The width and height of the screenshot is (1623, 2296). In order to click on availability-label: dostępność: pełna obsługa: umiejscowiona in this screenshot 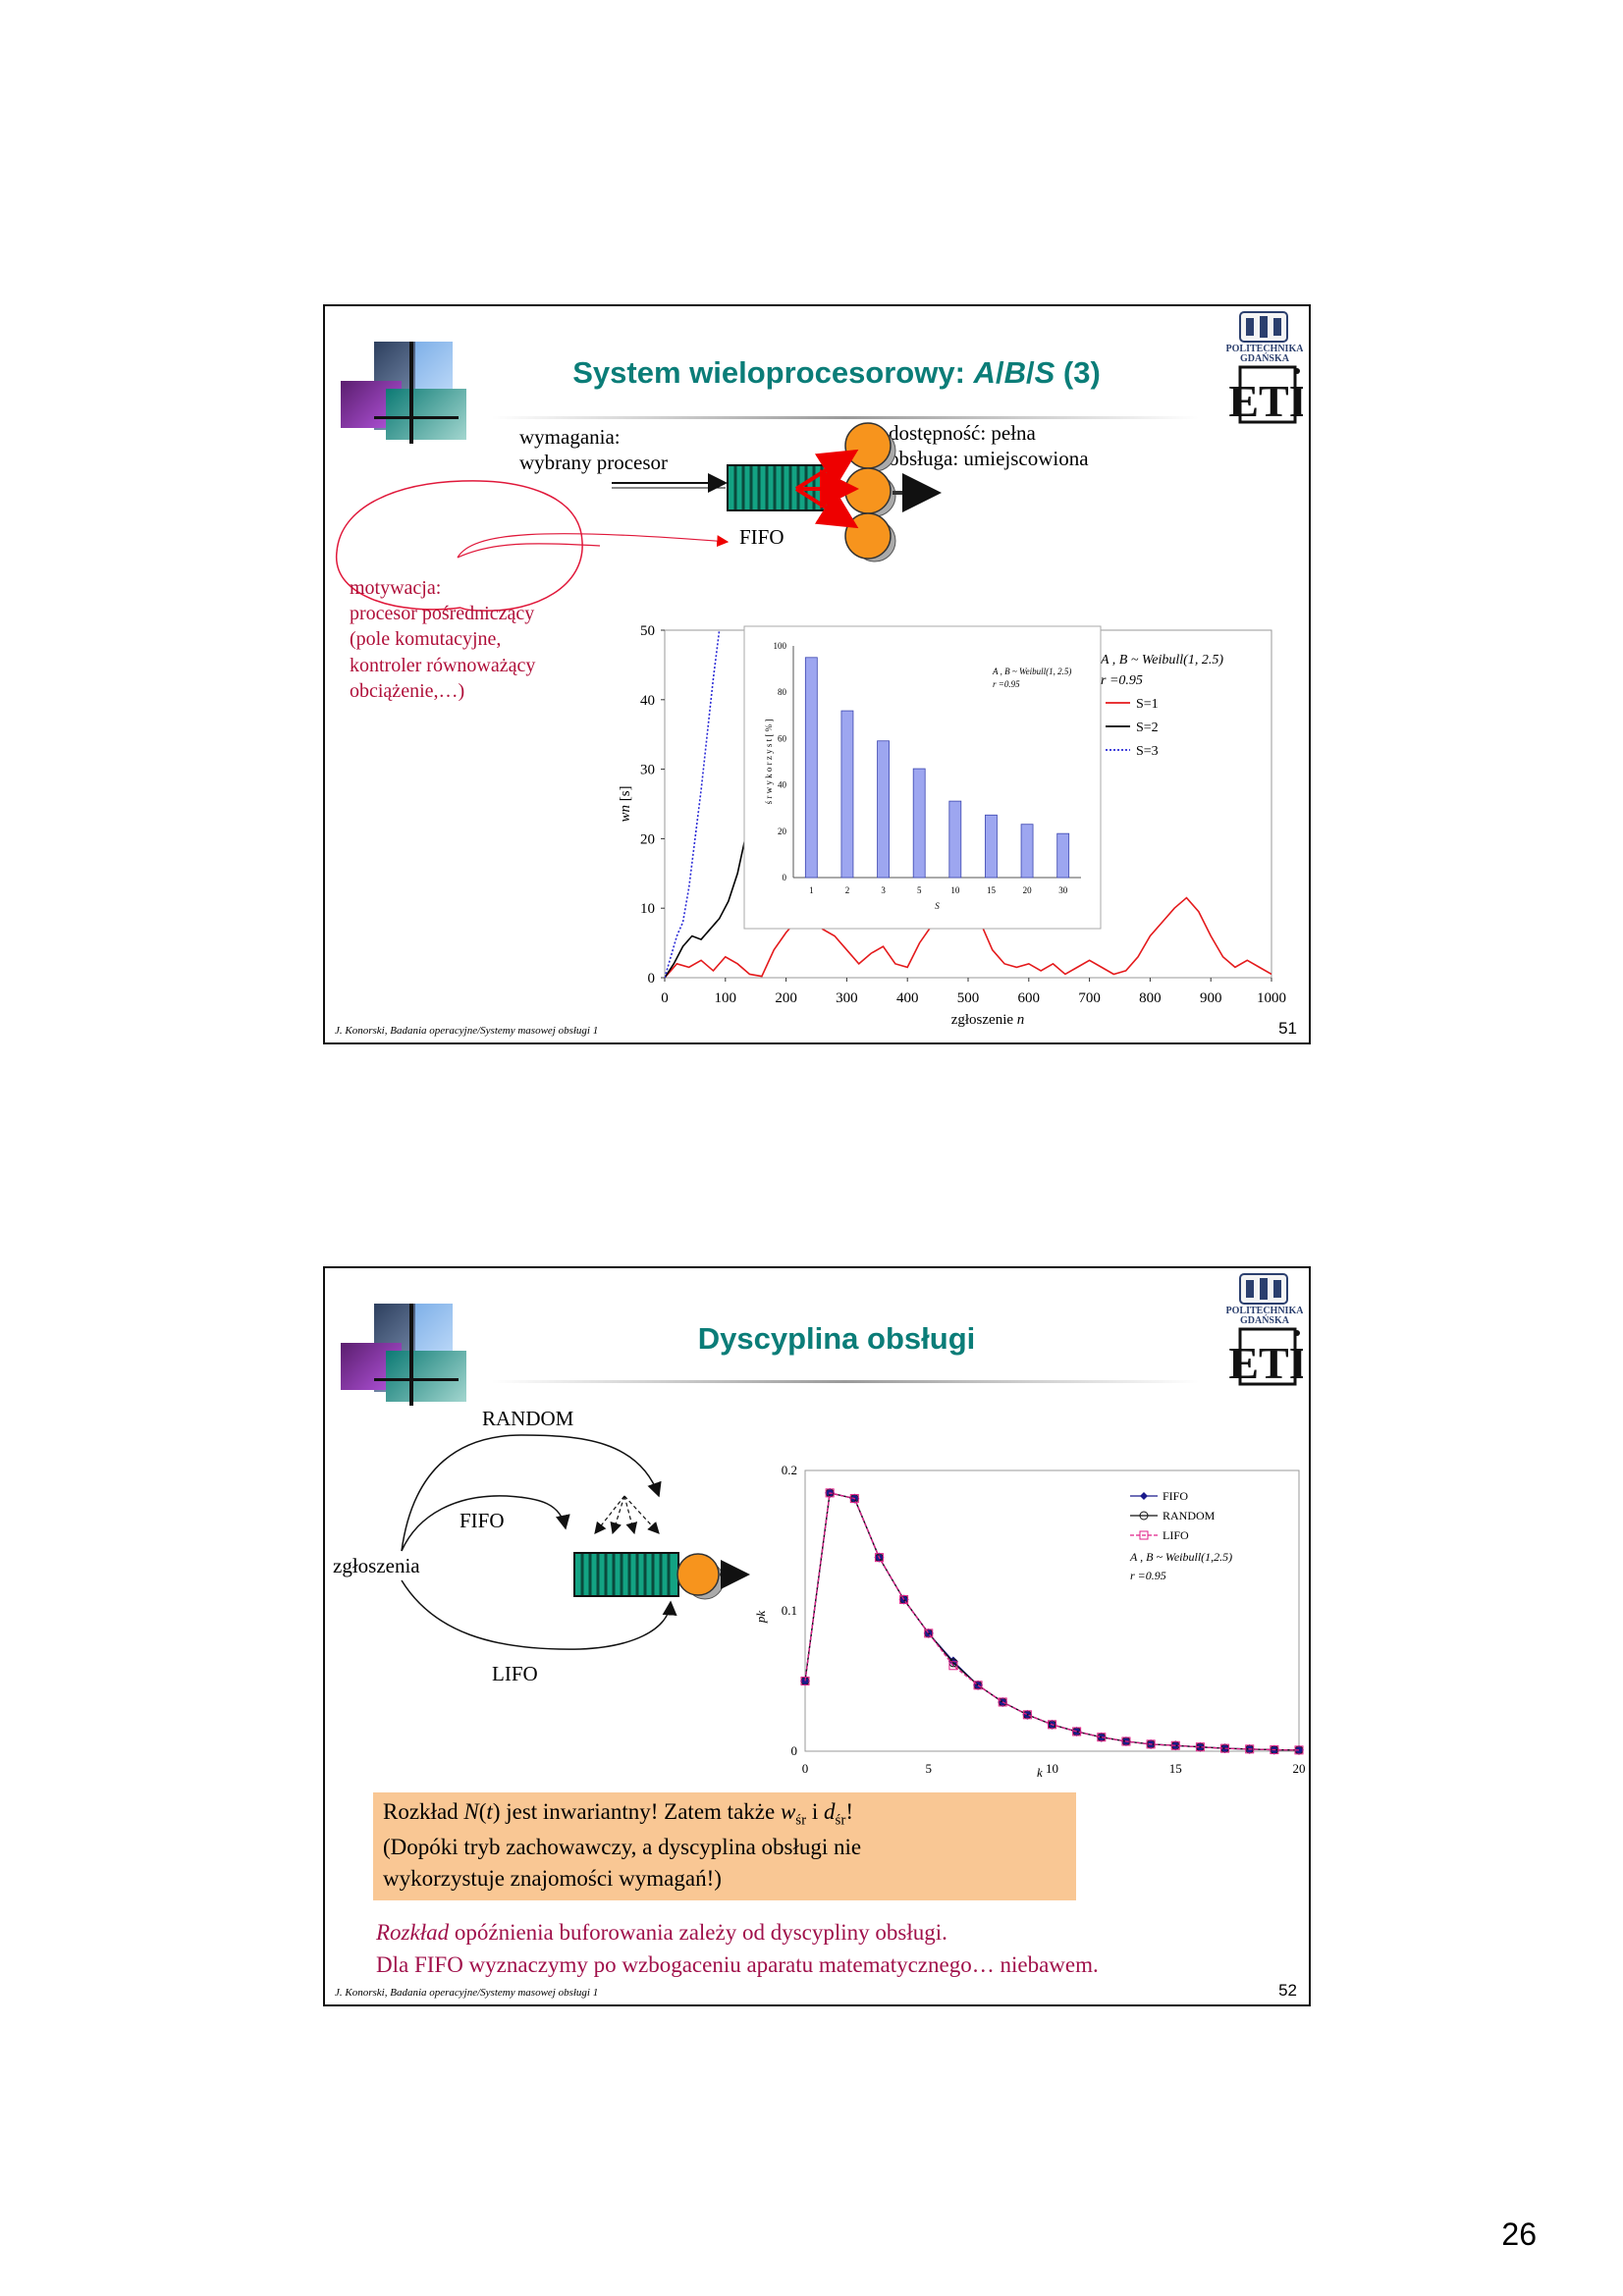, I will do `click(989, 446)`.